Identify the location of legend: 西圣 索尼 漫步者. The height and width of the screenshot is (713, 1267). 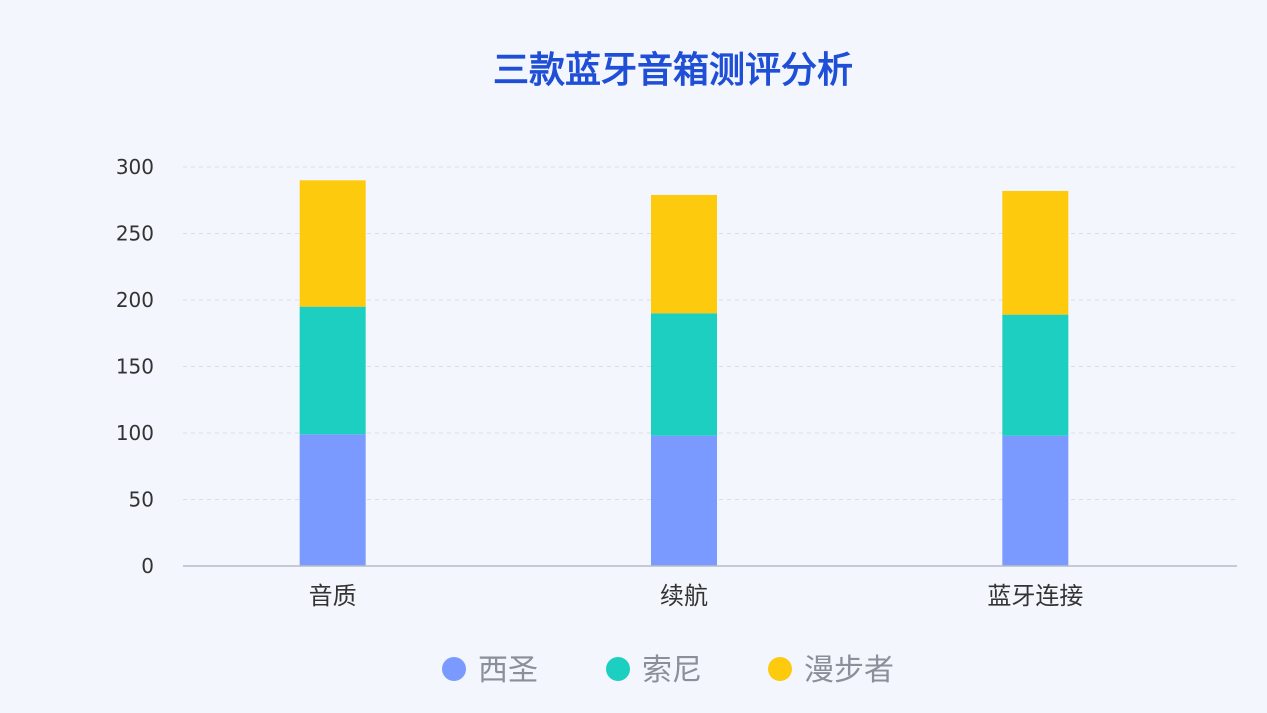
(668, 670).